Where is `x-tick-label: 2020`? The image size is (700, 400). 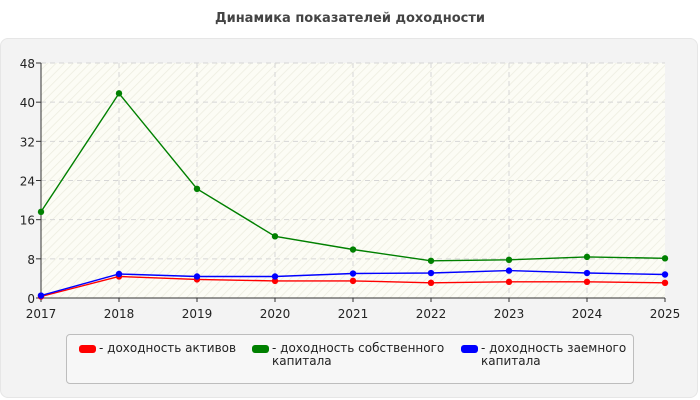 x-tick-label: 2020 is located at coordinates (275, 314).